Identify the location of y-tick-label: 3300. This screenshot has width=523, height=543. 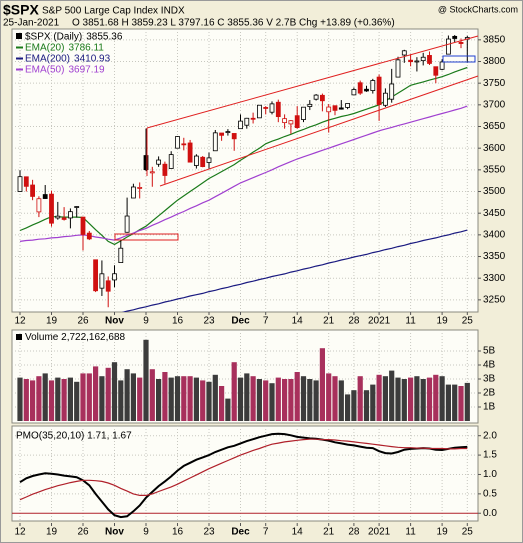
(494, 278).